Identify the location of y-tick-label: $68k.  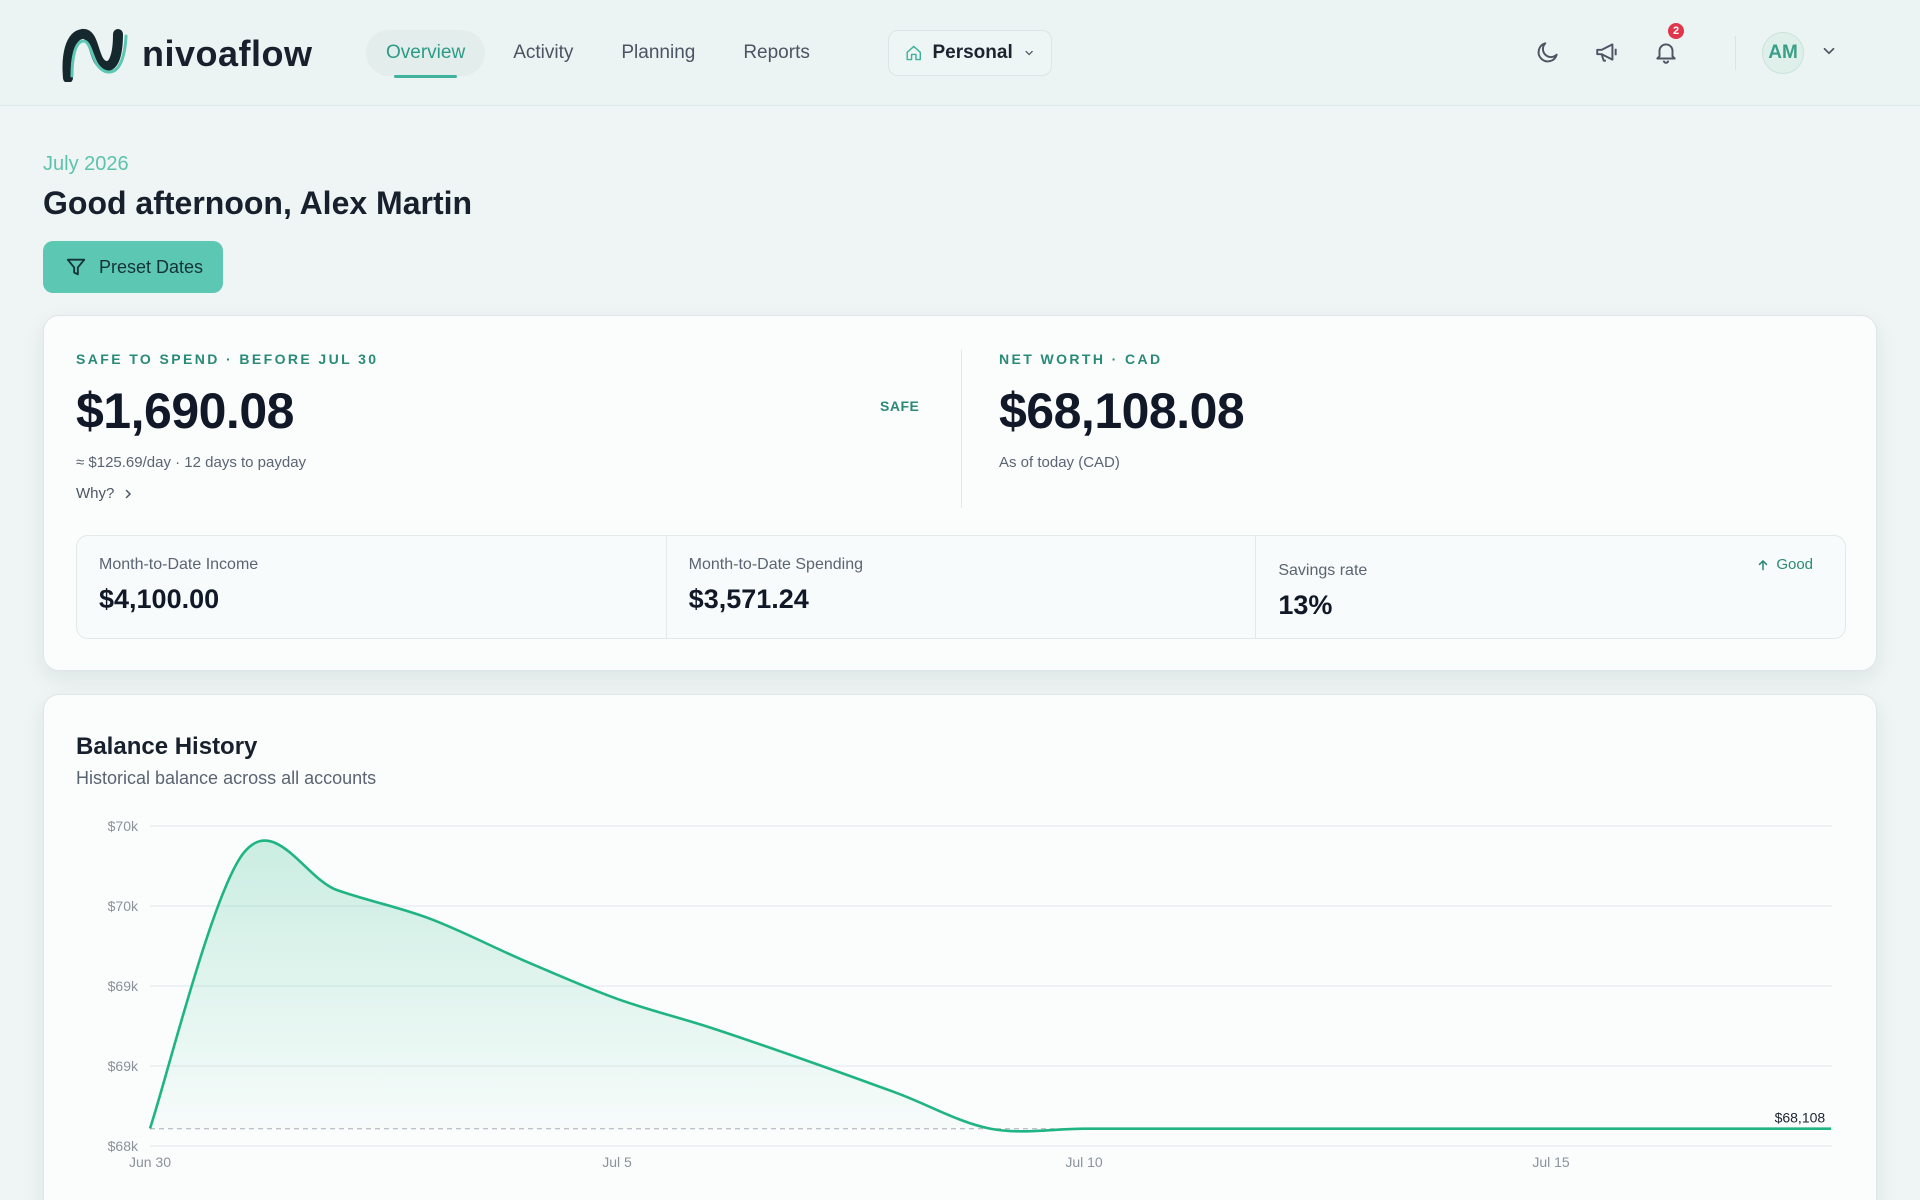
(123, 1146).